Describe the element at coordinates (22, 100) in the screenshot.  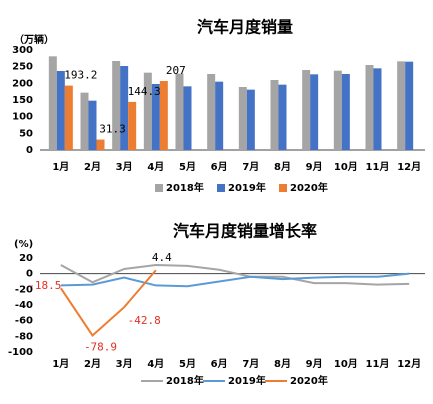
I see `y-tick-label: 150` at that location.